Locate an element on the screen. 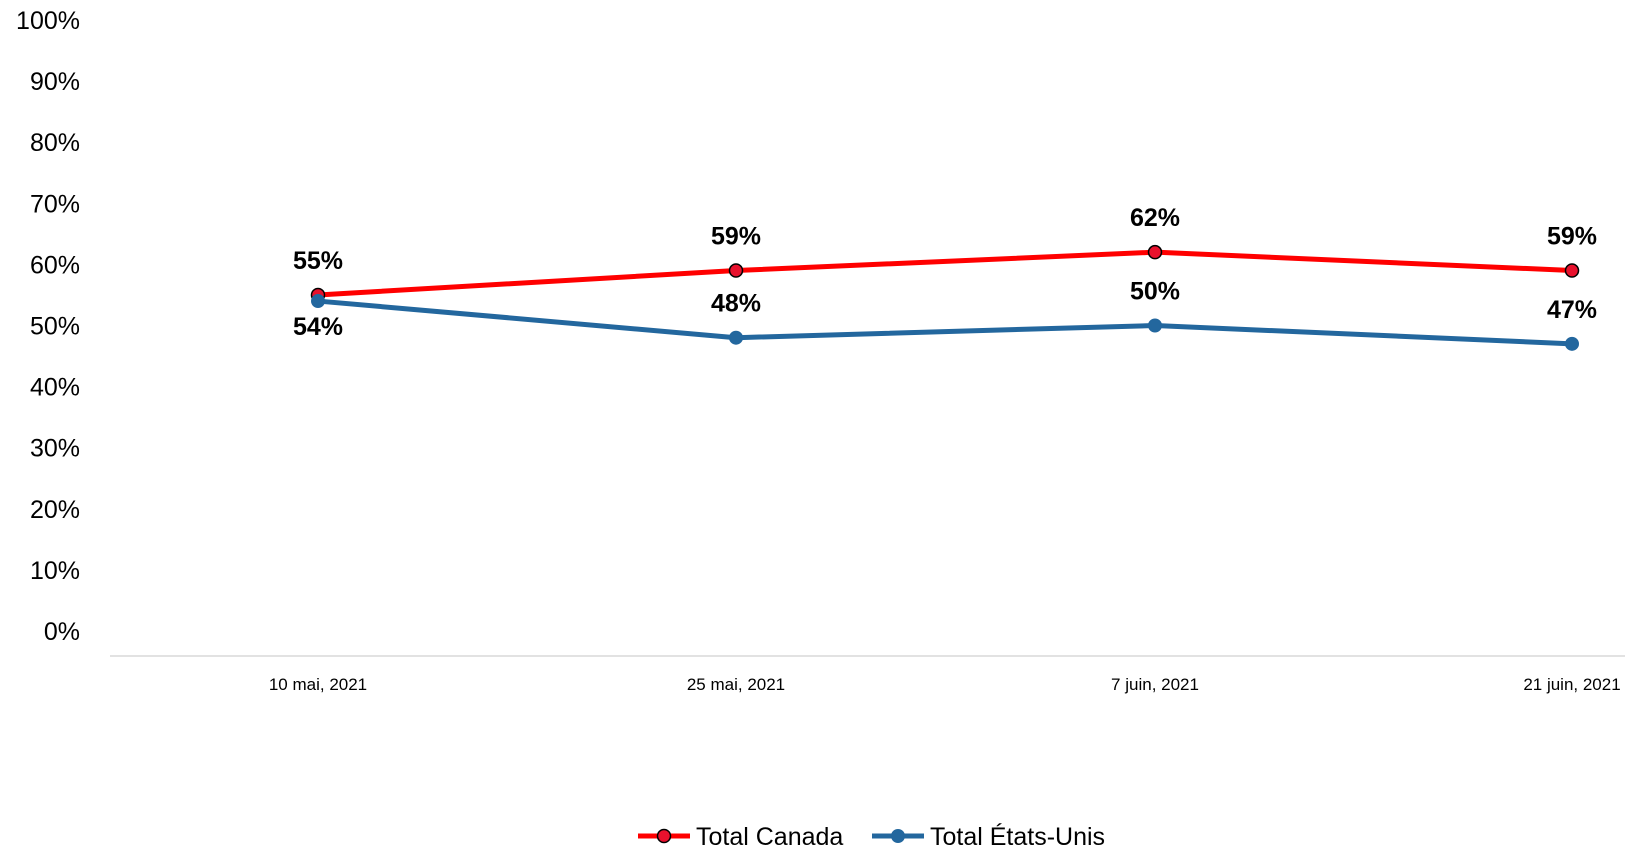 The width and height of the screenshot is (1633, 853). y-tick-label: 100% is located at coordinates (48, 21).